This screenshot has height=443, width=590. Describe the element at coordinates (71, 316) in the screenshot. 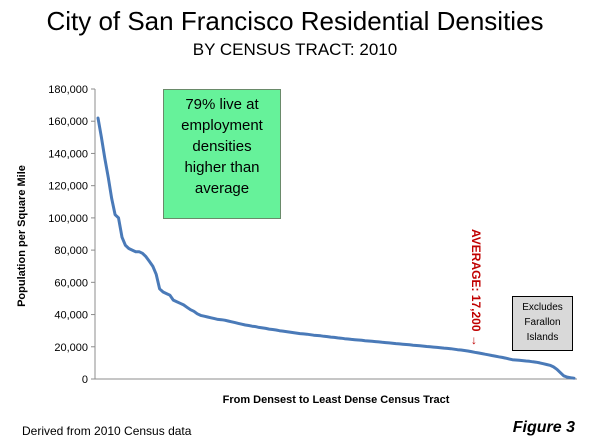

I see `y-tick-label: 40,000` at that location.